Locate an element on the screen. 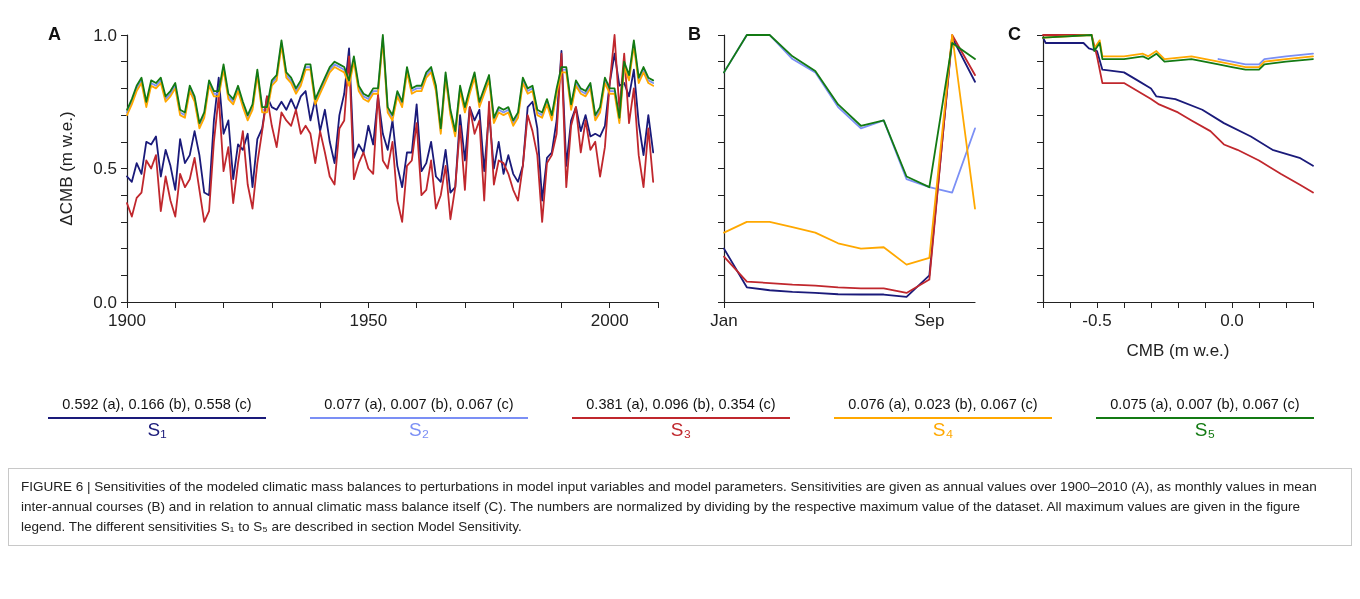 This screenshot has width=1360, height=599. text: 0.592 (a), 0.166 (b), 0.558 (c) is located at coordinates (157, 404).